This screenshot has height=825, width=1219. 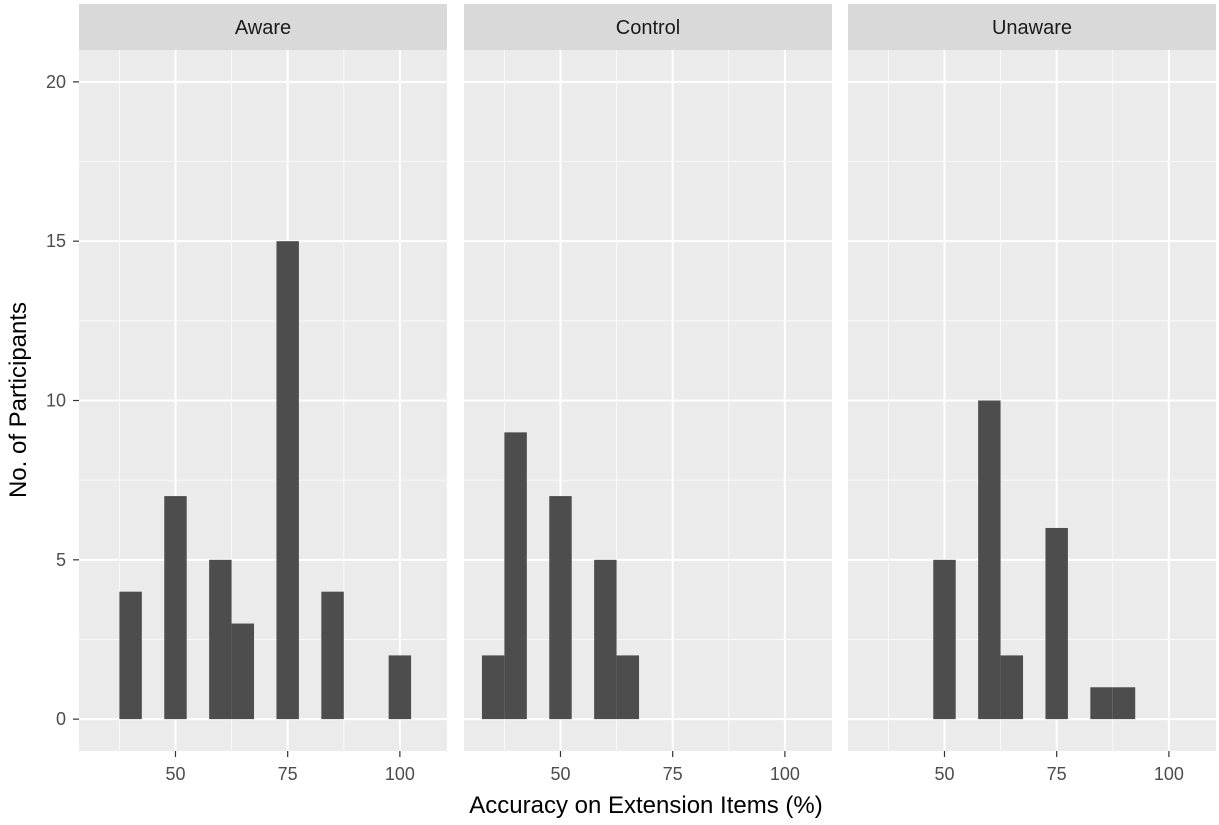 I want to click on x-axis-title: Accuracy on Extension Items (%), so click(x=645, y=805).